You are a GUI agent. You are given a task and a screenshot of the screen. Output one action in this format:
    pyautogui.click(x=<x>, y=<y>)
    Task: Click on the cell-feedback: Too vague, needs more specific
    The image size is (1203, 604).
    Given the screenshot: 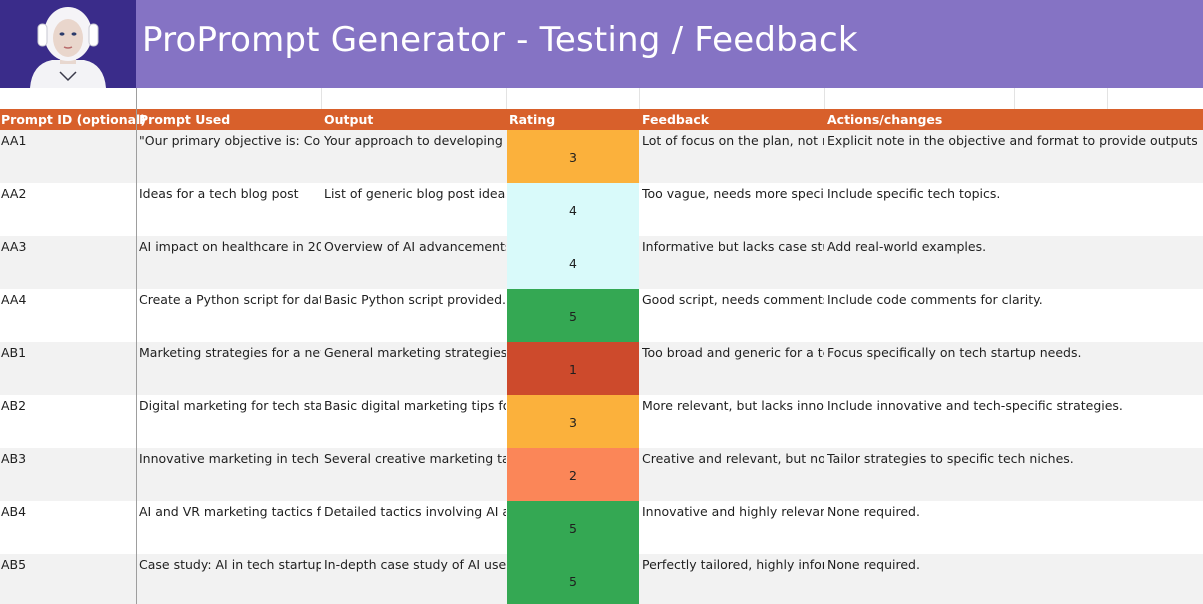 What is the action you would take?
    pyautogui.click(x=733, y=193)
    